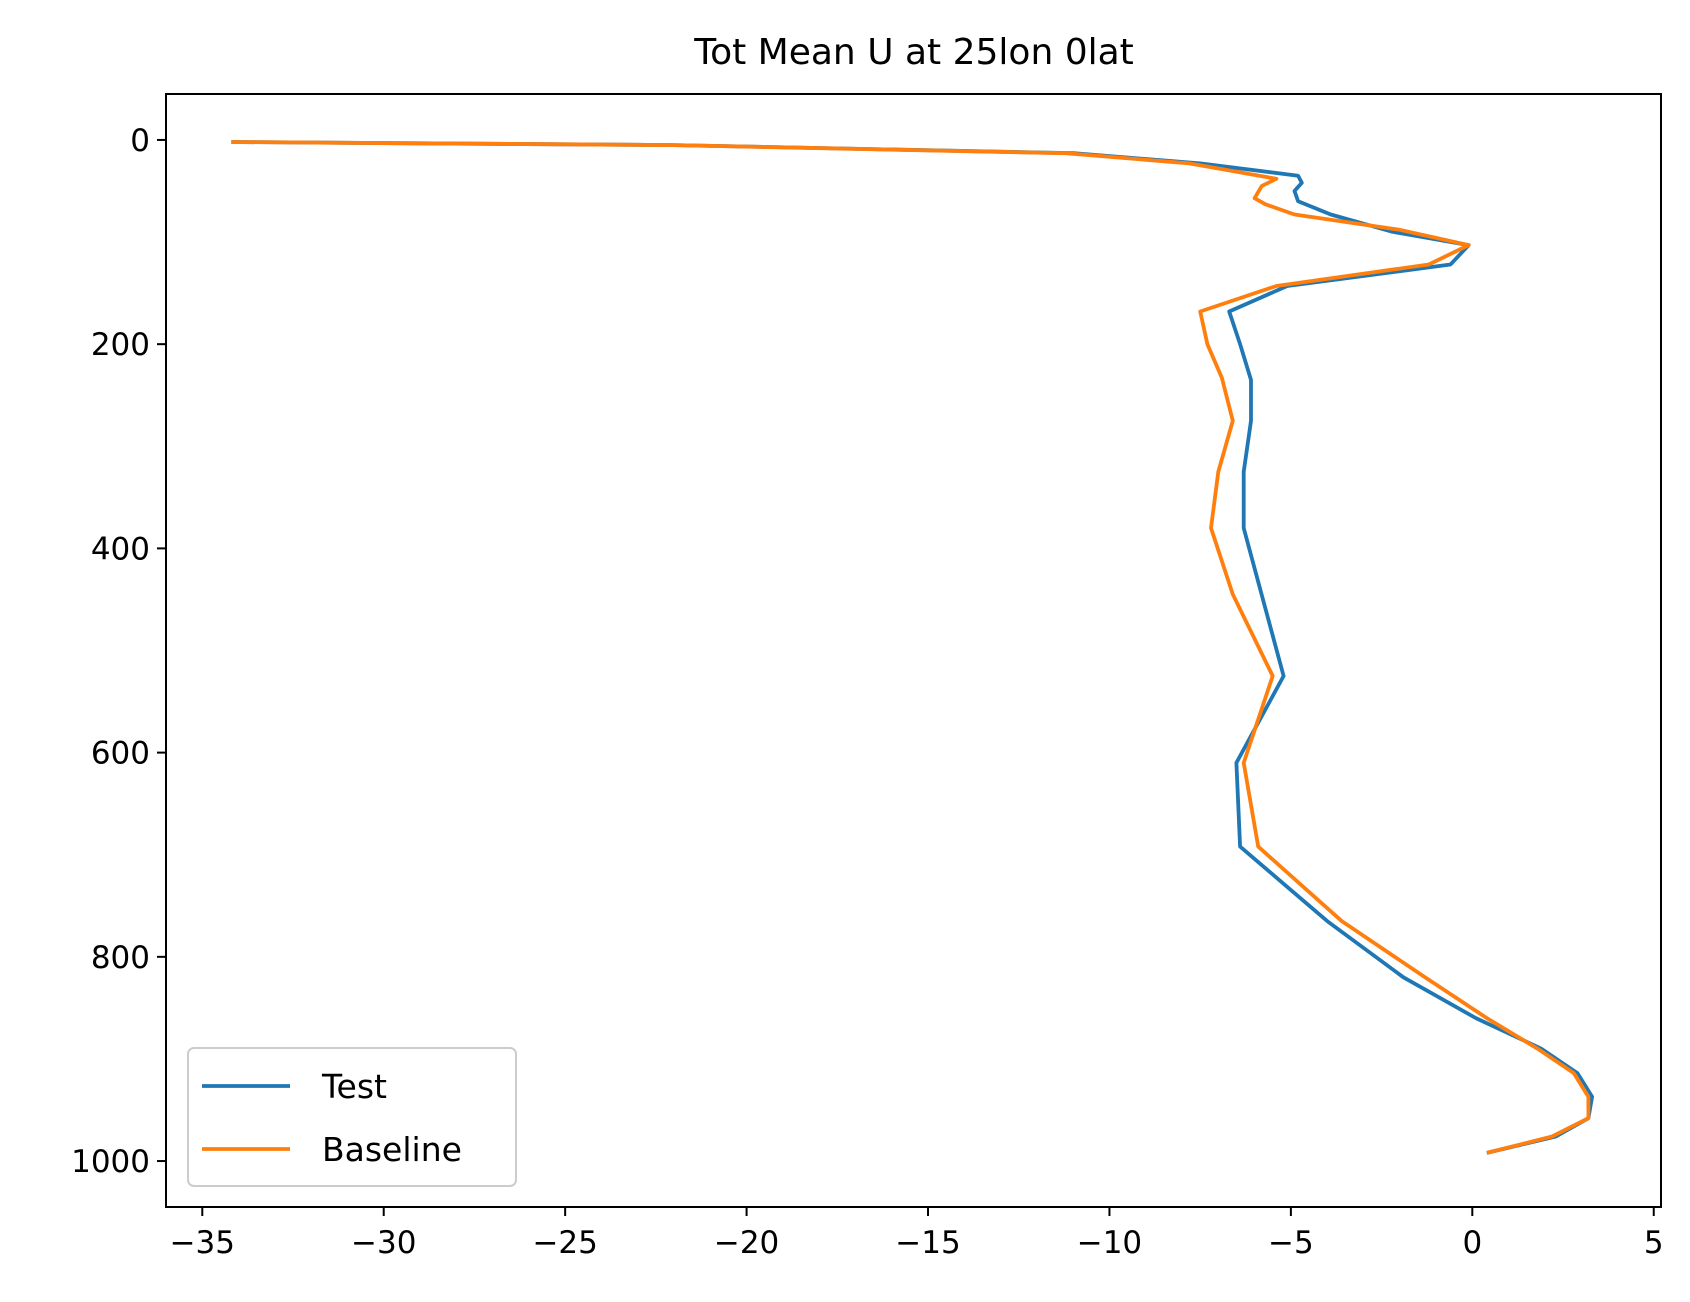 The height and width of the screenshot is (1302, 1690). Describe the element at coordinates (392, 1149) in the screenshot. I see `legend-label-baseline: Baseline` at that location.